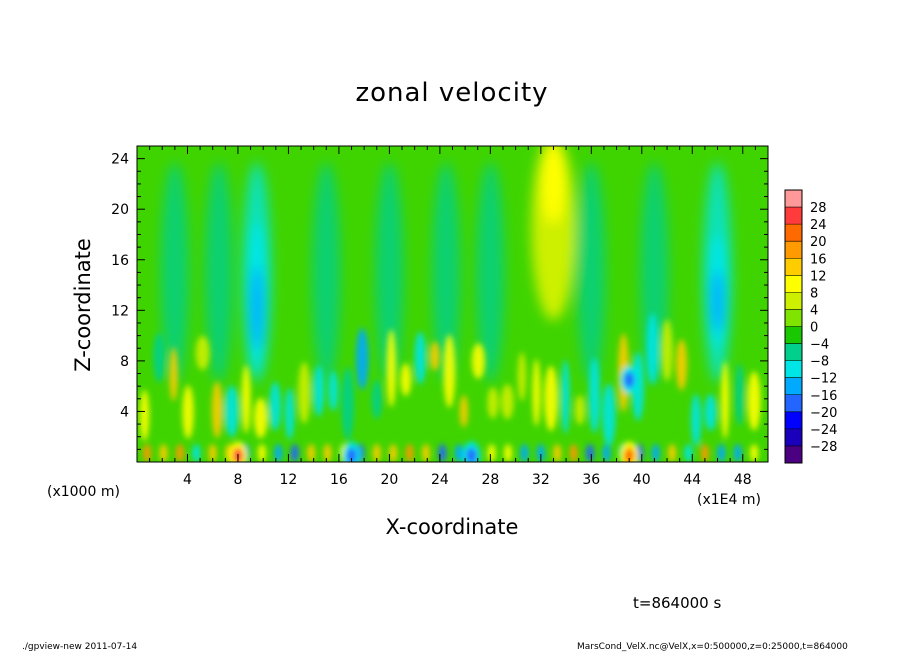 The image size is (904, 654). I want to click on colorbar-label: 20, so click(818, 242).